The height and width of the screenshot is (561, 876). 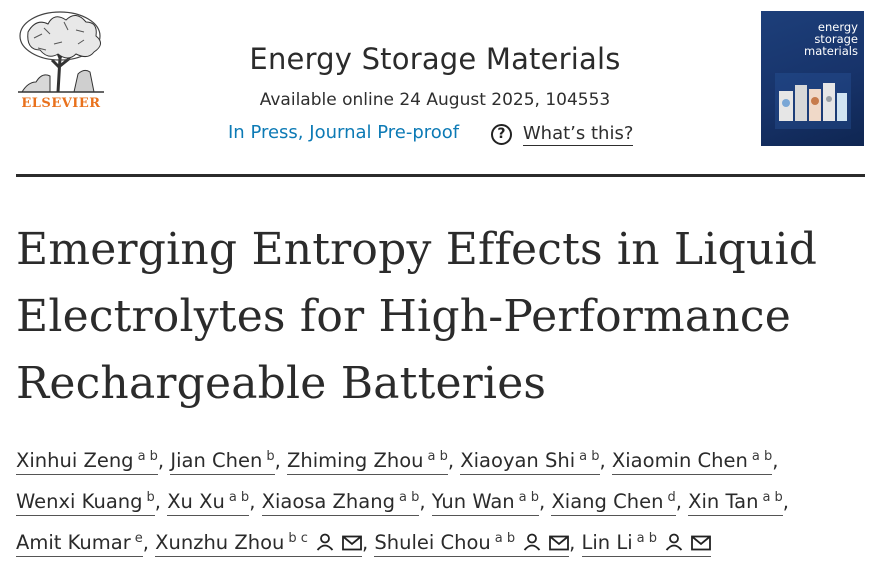 What do you see at coordinates (607, 542) in the screenshot?
I see `author-name: Lin Li` at bounding box center [607, 542].